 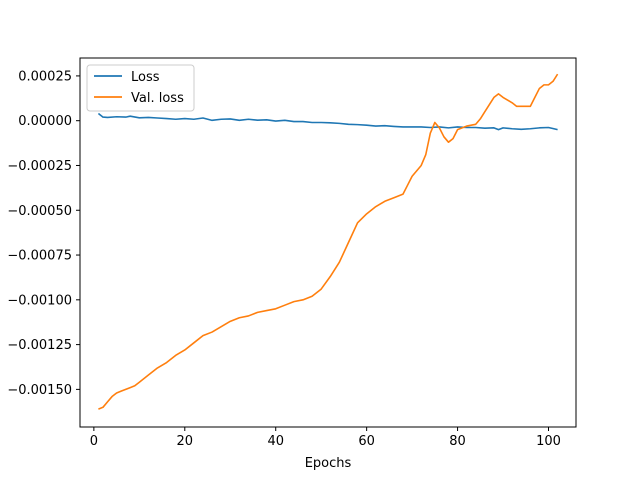 I want to click on x-axis: 0 20 40 60 80 100, so click(x=325, y=438).